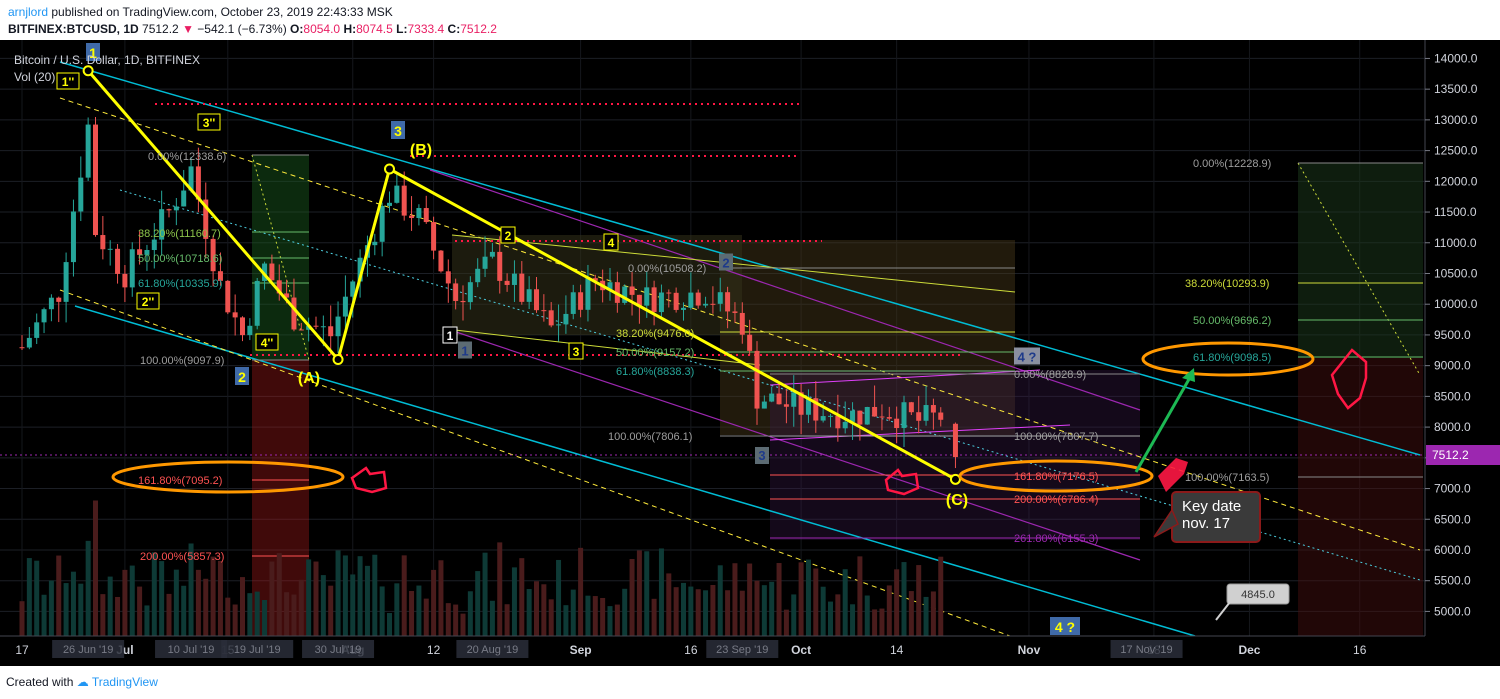 The image size is (1500, 699). What do you see at coordinates (1173, 475) in the screenshot?
I see `rocket-icon` at bounding box center [1173, 475].